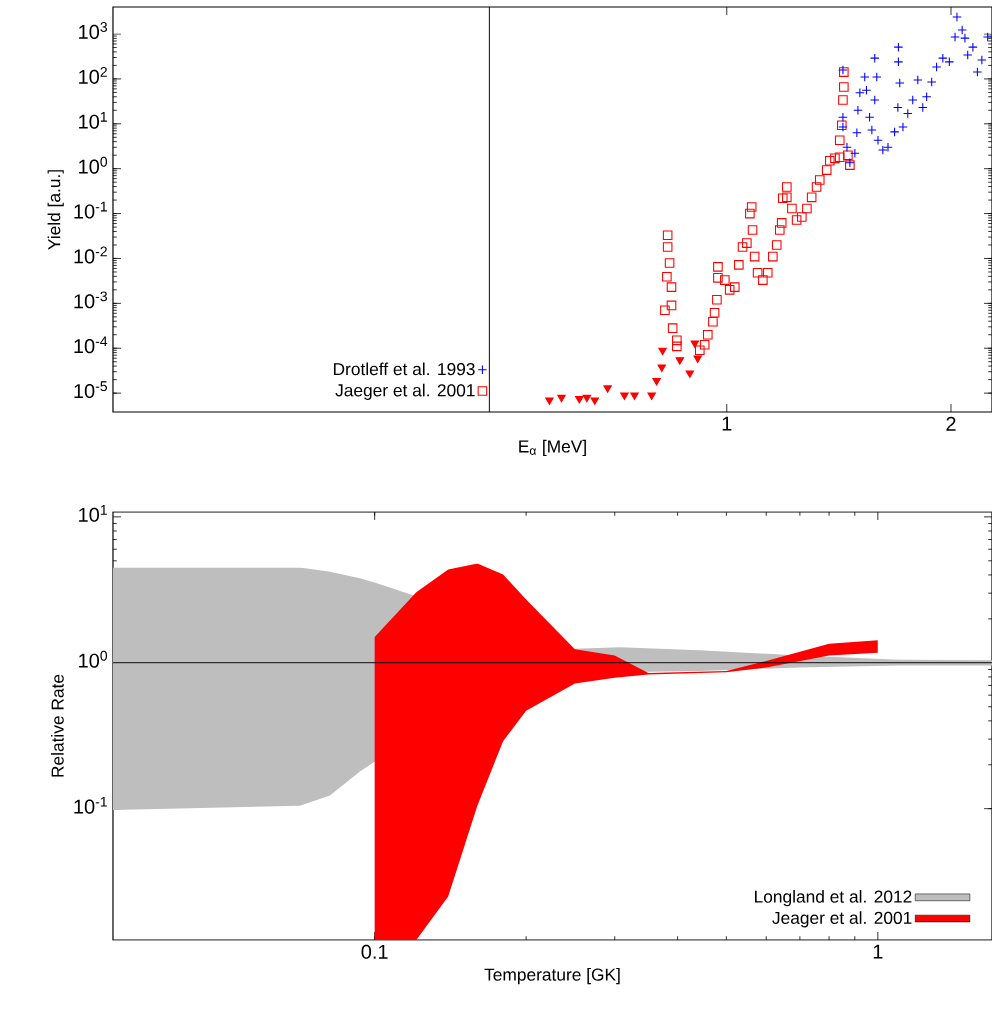 The image size is (992, 1018). What do you see at coordinates (552, 447) in the screenshot?
I see `x-axis-title: E$_{α}$ [MeV]` at bounding box center [552, 447].